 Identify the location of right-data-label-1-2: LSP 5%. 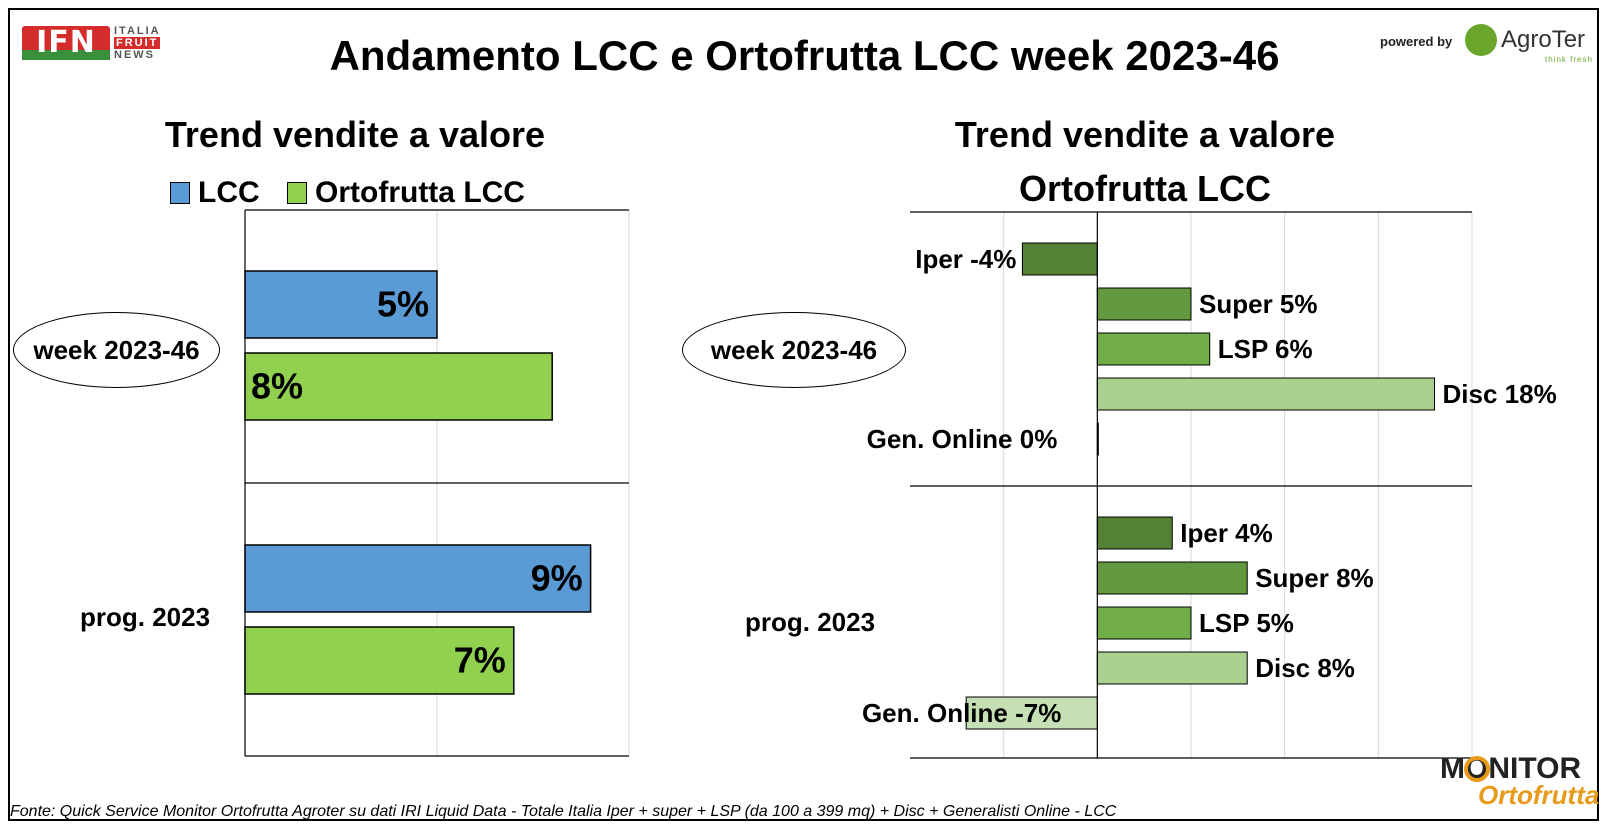
(1246, 623).